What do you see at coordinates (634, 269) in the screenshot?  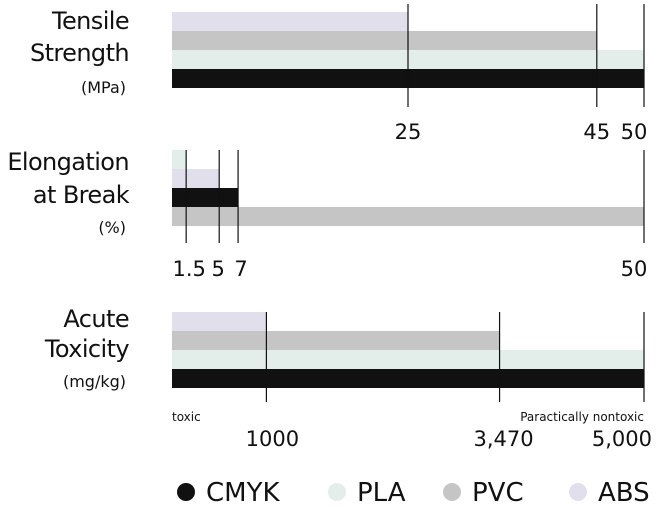 I see `tick-label-panel-2: 50` at bounding box center [634, 269].